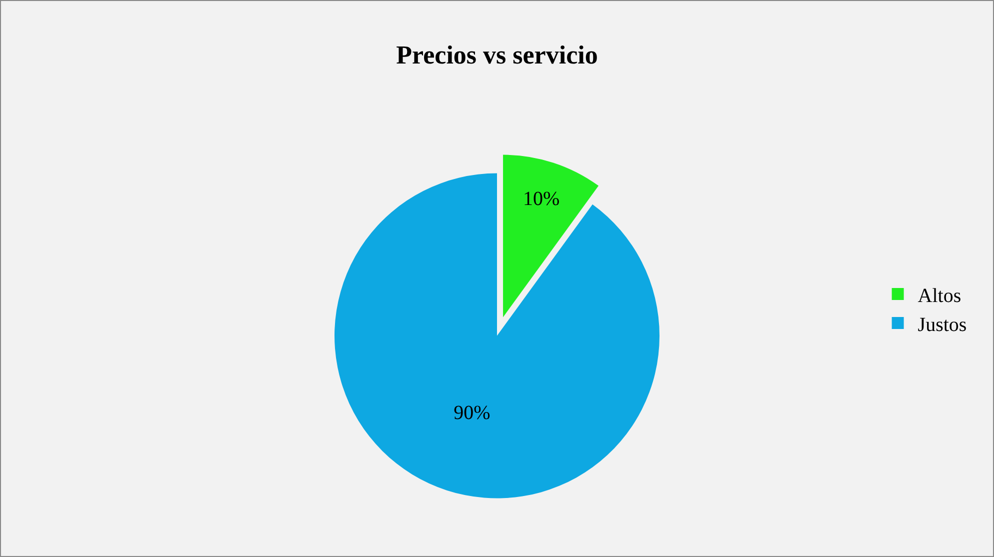 This screenshot has width=994, height=557. Describe the element at coordinates (940, 295) in the screenshot. I see `legend-label: Altos` at that location.